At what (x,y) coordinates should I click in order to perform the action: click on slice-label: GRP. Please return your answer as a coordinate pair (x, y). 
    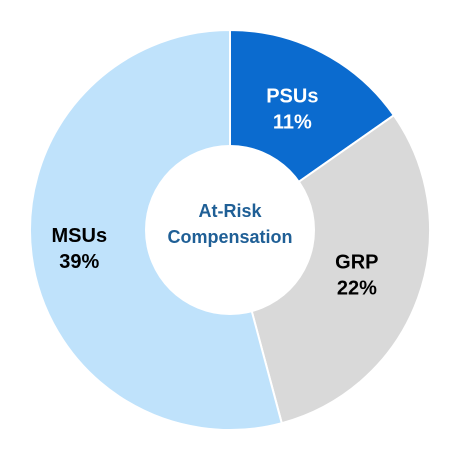
    Looking at the image, I should click on (356, 262).